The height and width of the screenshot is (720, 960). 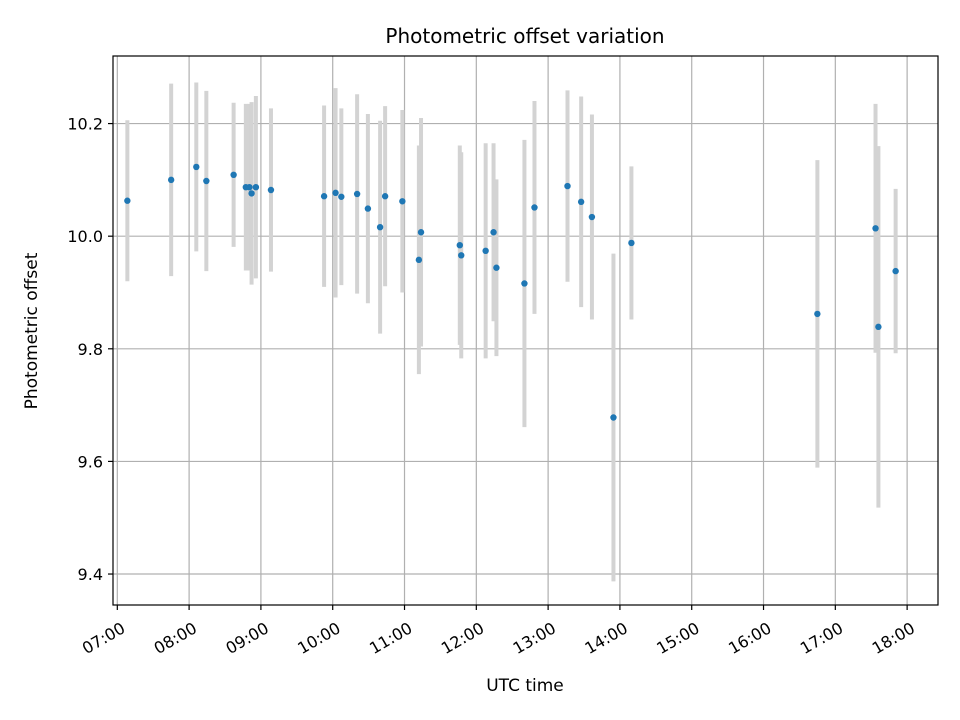 I want to click on chart-title: Photometric offset variation, so click(x=524, y=36).